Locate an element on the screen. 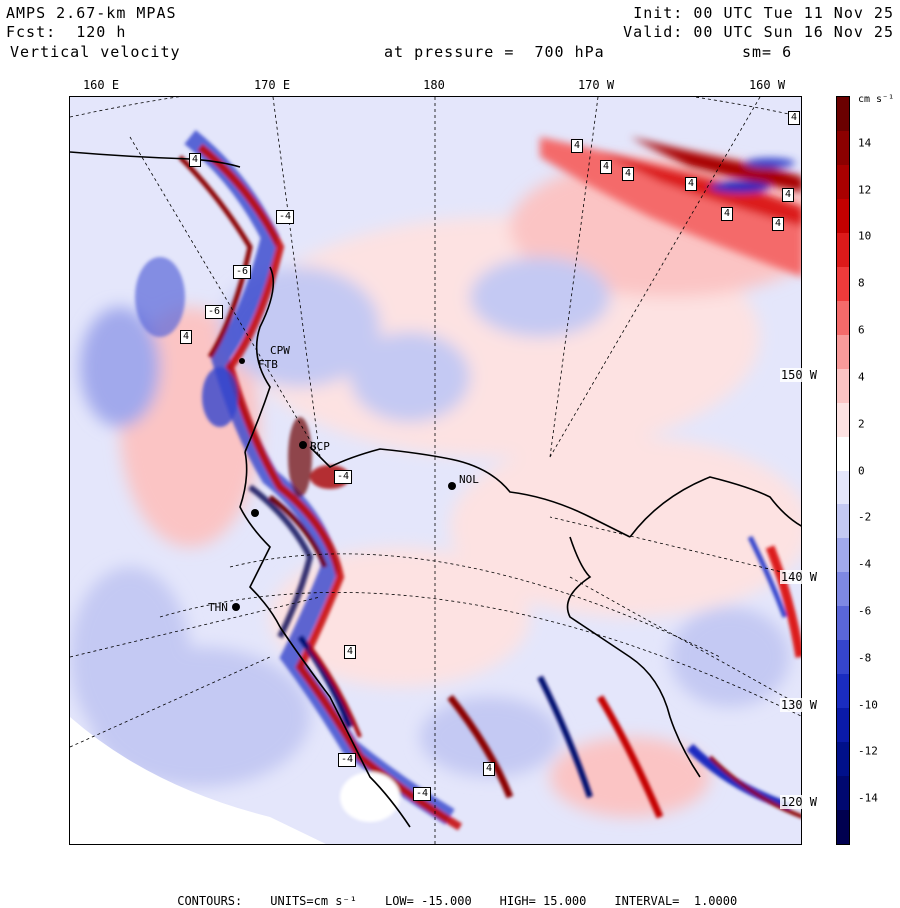 This screenshot has height=908, width=900. lon-label-160w: 160 W is located at coordinates (767, 85).